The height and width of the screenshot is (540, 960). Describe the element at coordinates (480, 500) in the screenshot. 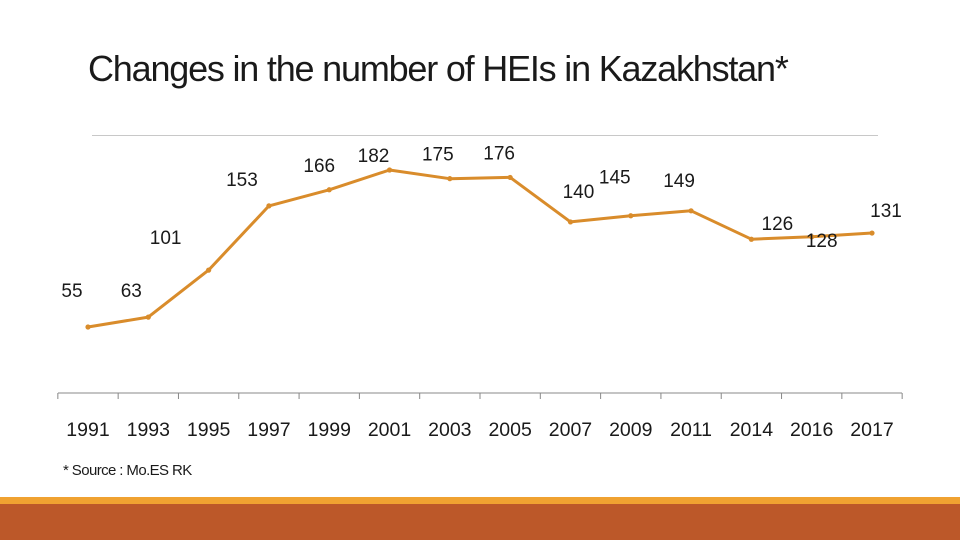

I see `footer-accent-band` at that location.